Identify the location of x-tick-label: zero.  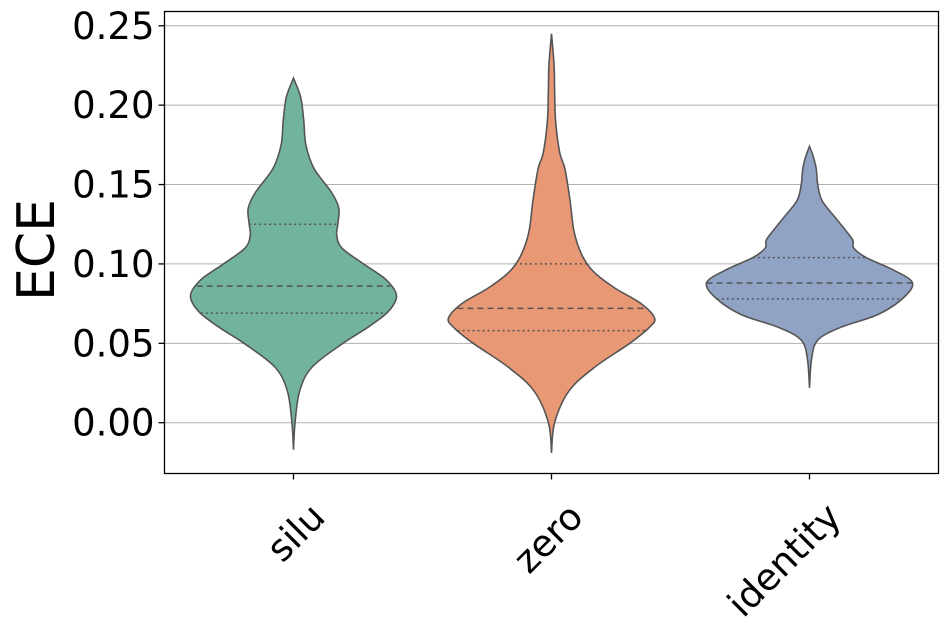
(548, 538).